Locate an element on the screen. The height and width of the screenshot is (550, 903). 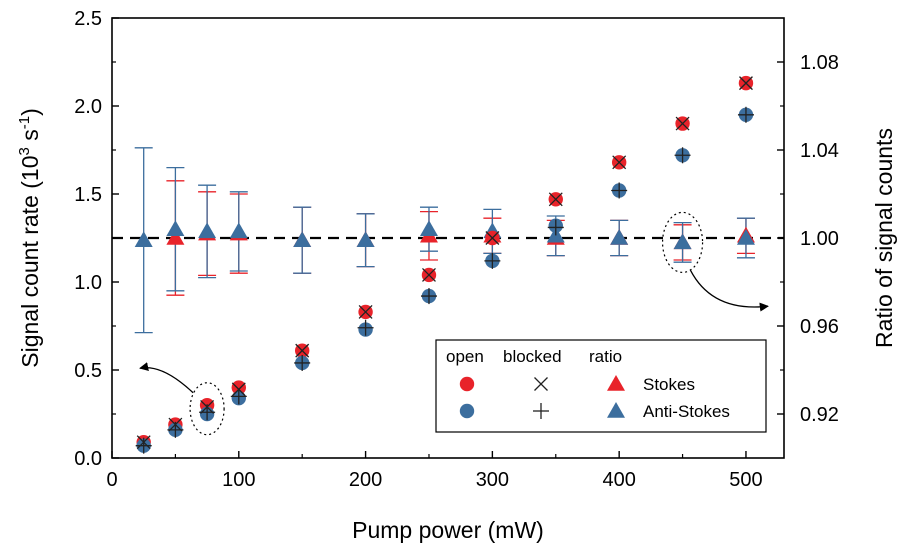
y-left-tick-label: 0.5 is located at coordinates (88, 371).